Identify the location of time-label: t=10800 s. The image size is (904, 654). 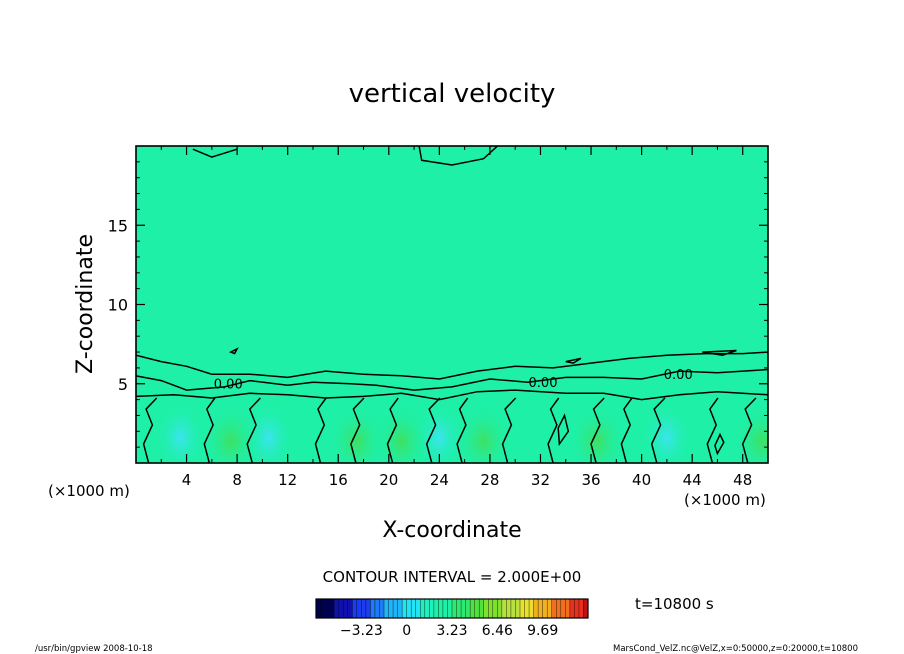
(674, 604).